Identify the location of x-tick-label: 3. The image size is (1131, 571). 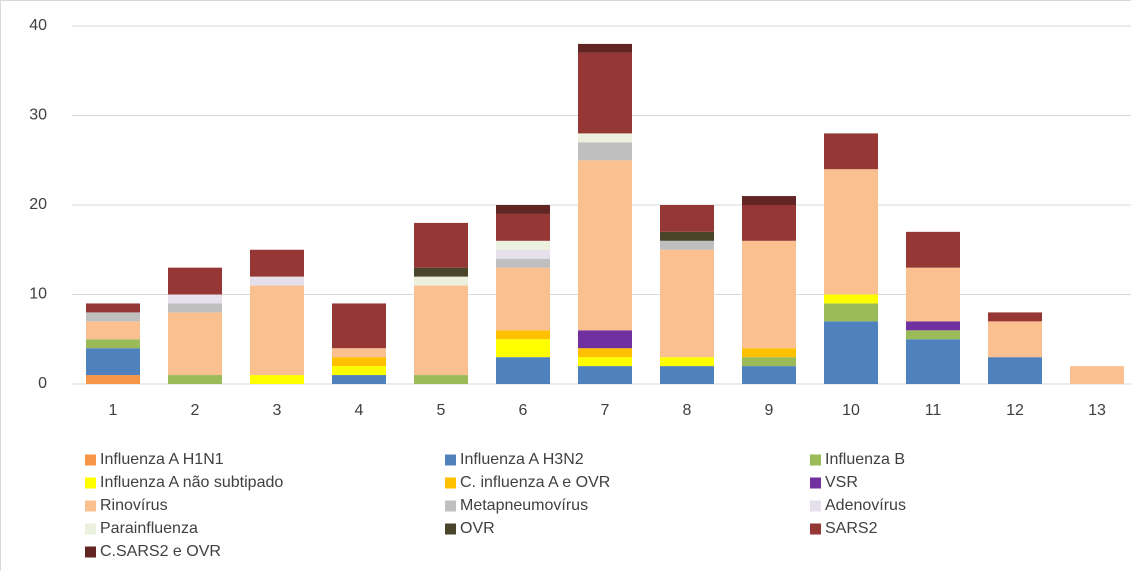
(277, 410).